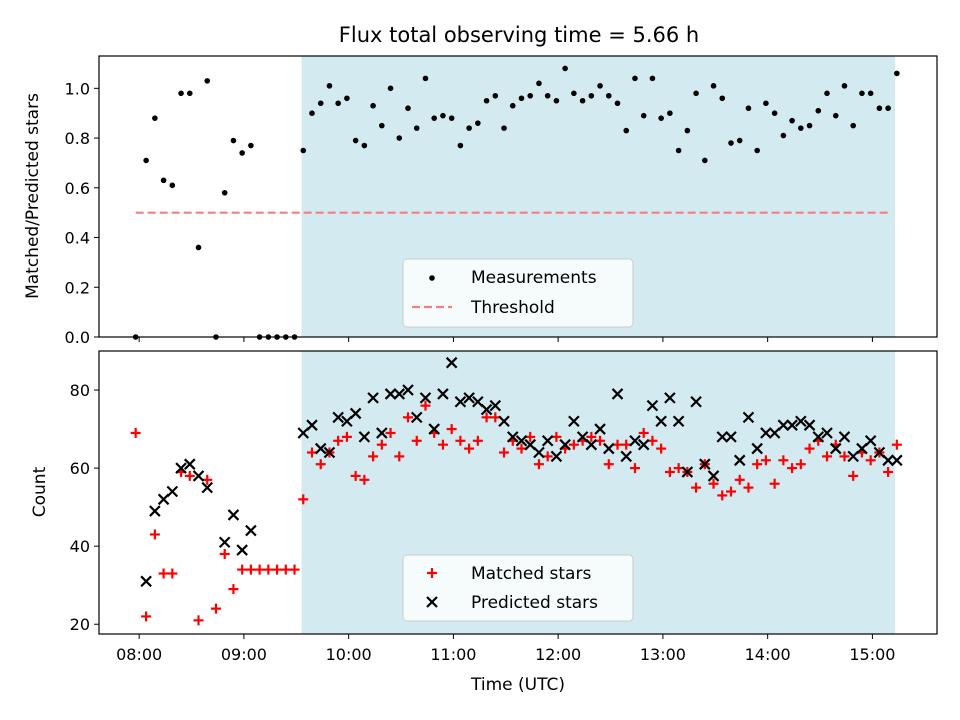  I want to click on ratio-y-axis-label: Matched/Predicted stars, so click(33, 196).